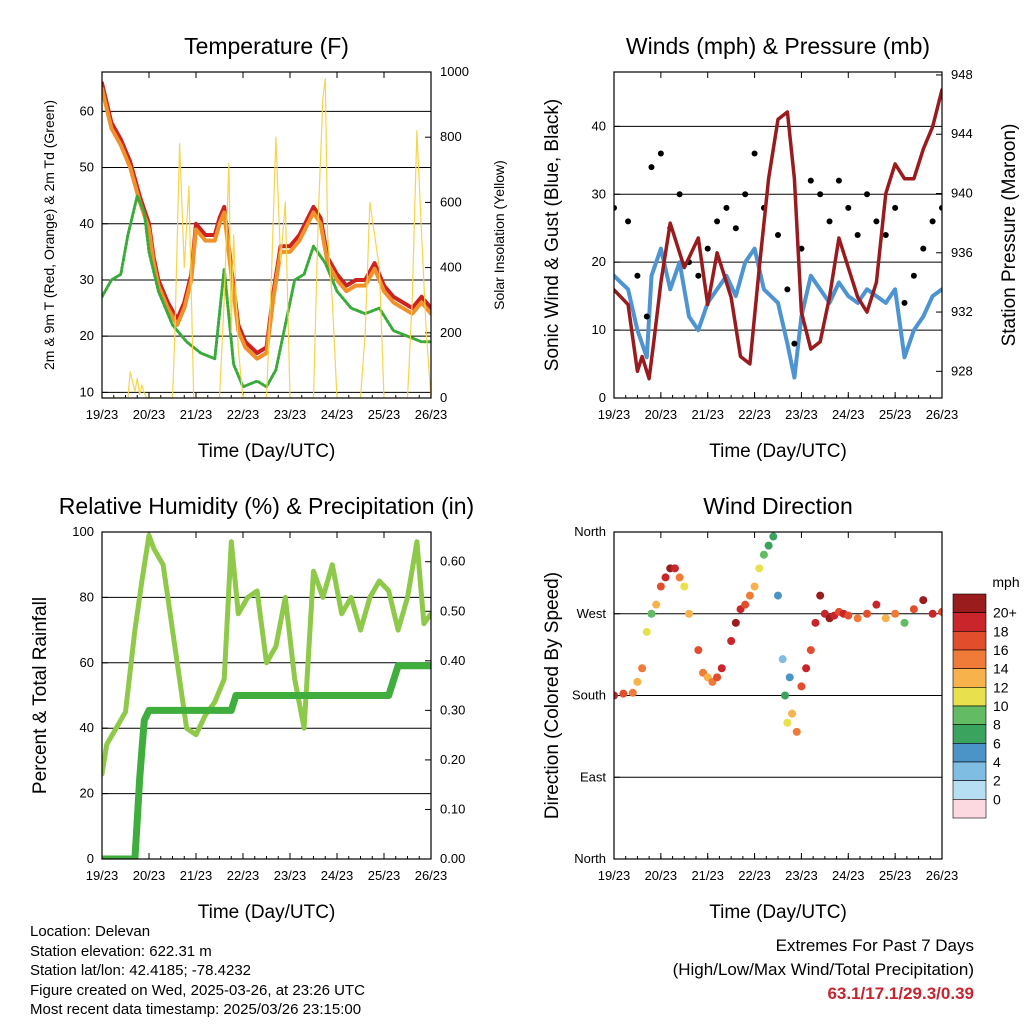  Describe the element at coordinates (451, 201) in the screenshot. I see `y-tick-label-right: 600` at that location.